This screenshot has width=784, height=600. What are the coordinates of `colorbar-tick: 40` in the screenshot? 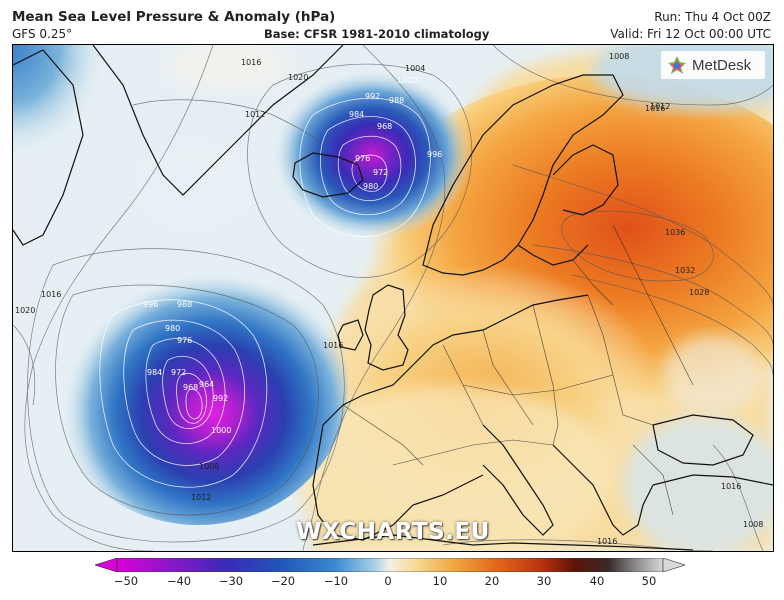 It's located at (597, 581).